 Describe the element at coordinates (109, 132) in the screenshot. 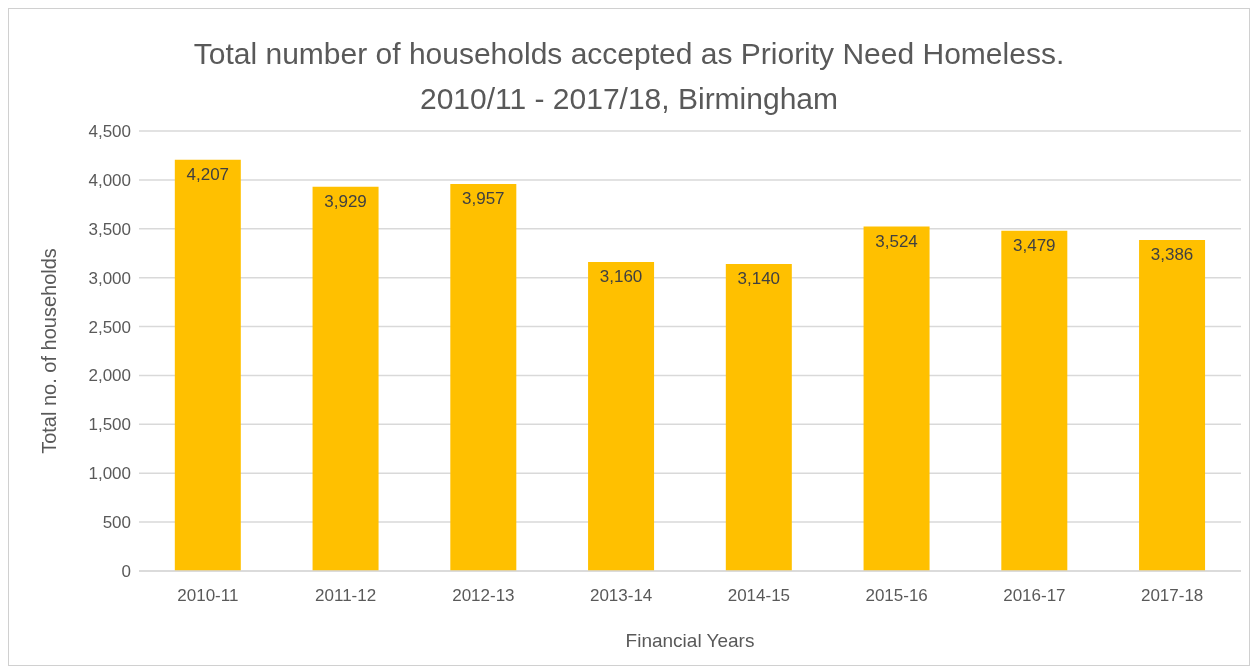

I see `y-tick-label: 4,500` at that location.